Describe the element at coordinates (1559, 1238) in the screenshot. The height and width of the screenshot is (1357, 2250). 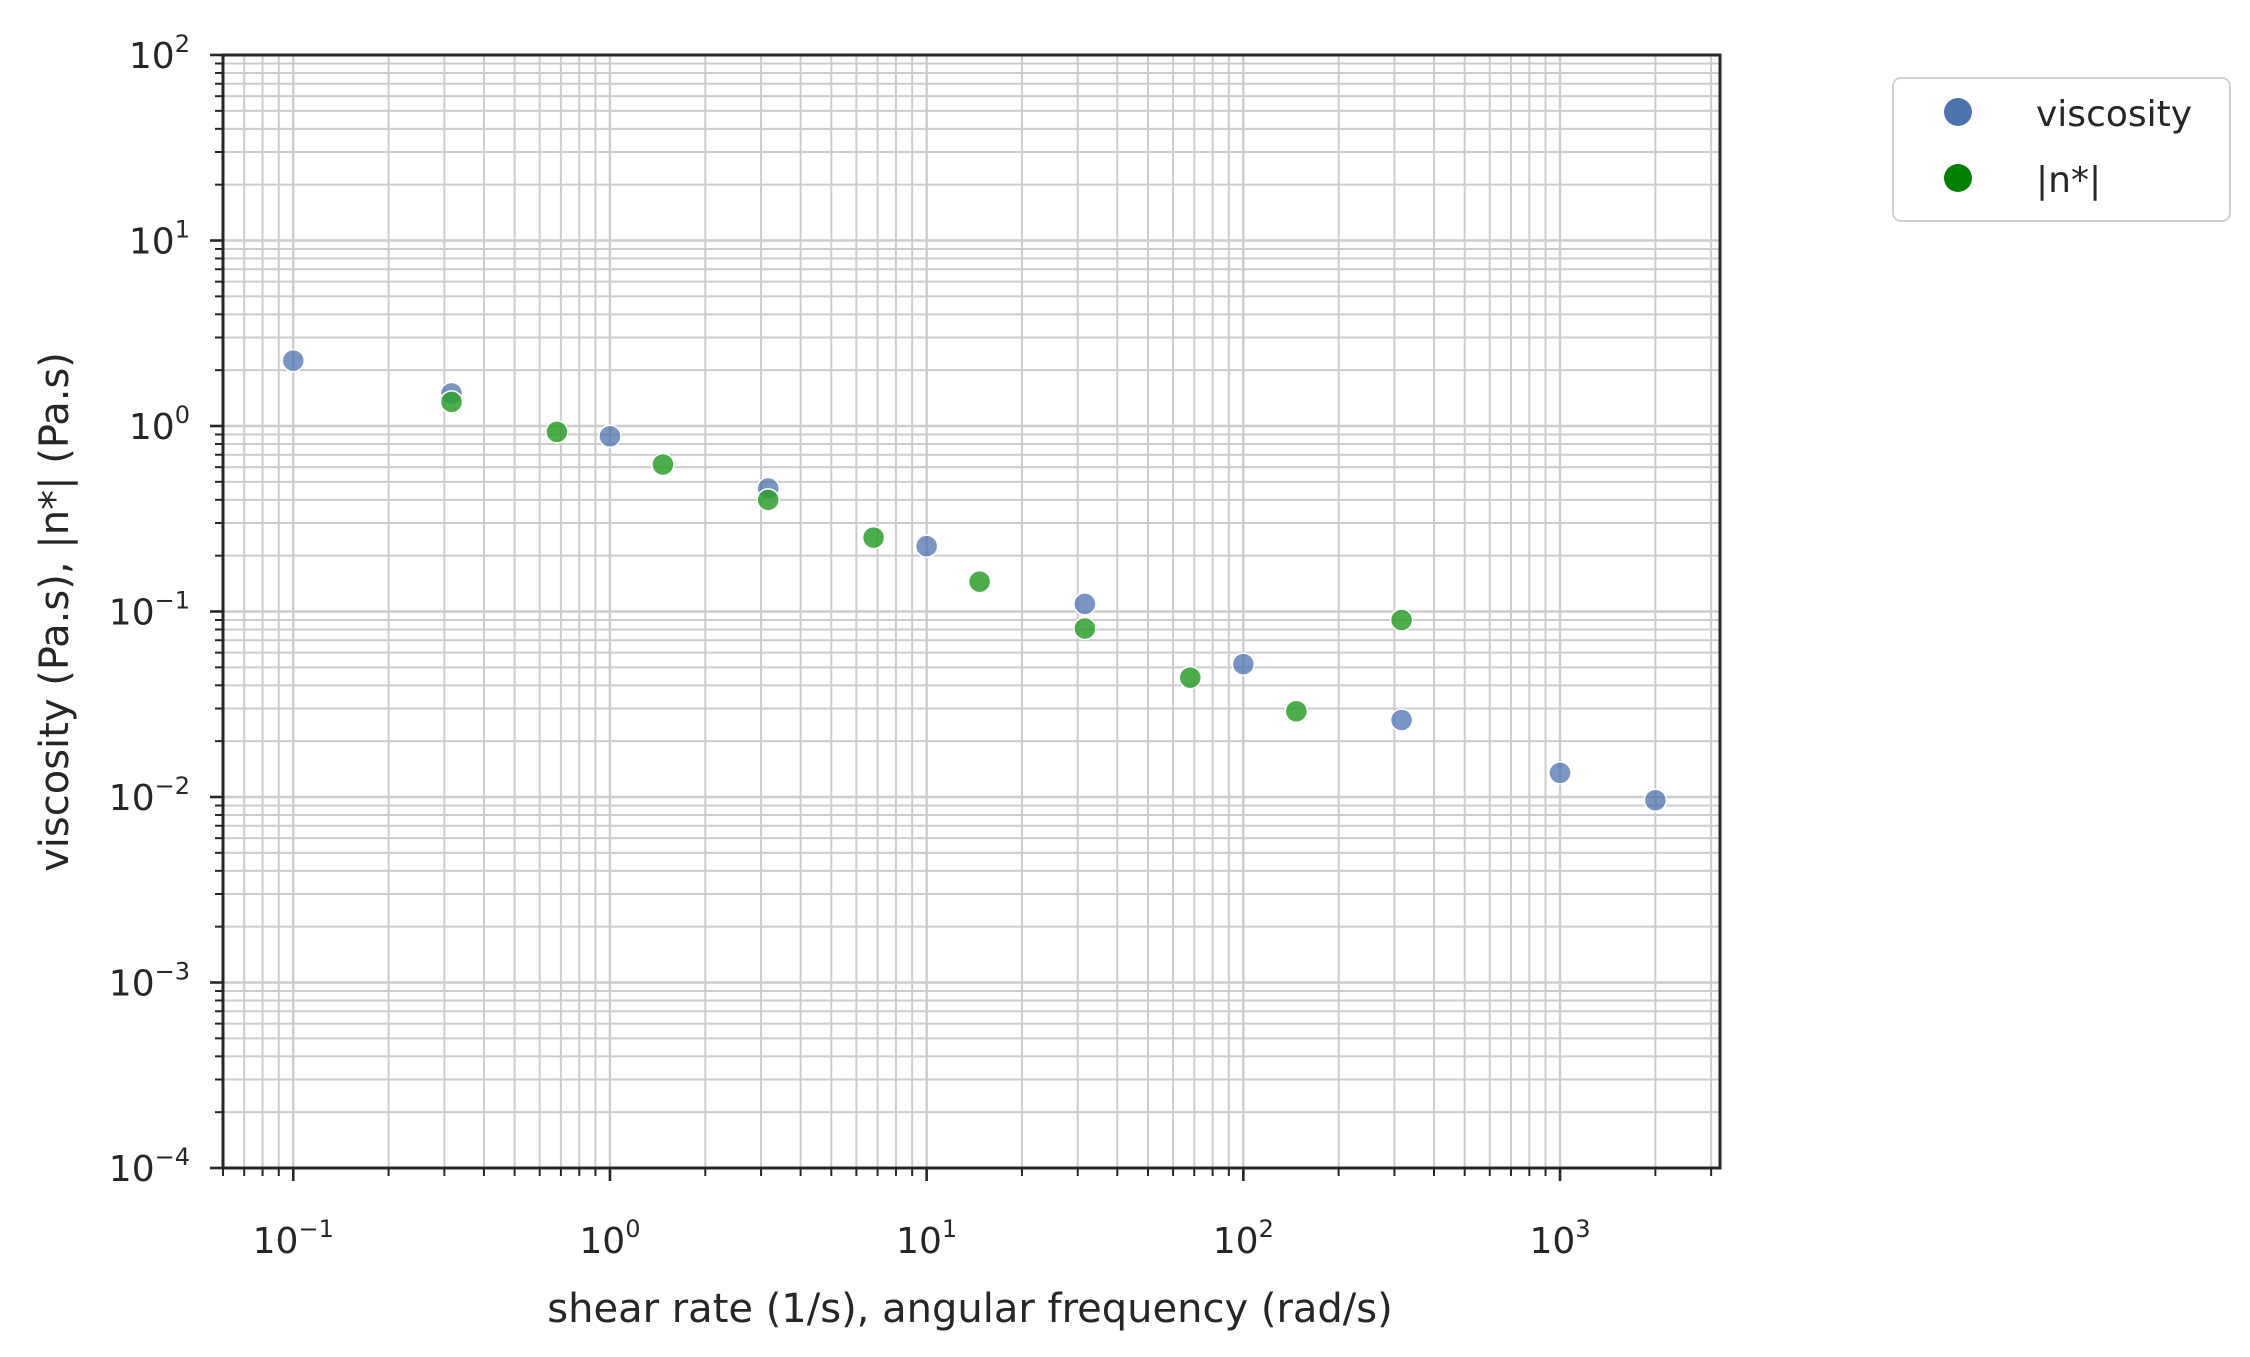
I see `x-tick-label: 10³` at that location.